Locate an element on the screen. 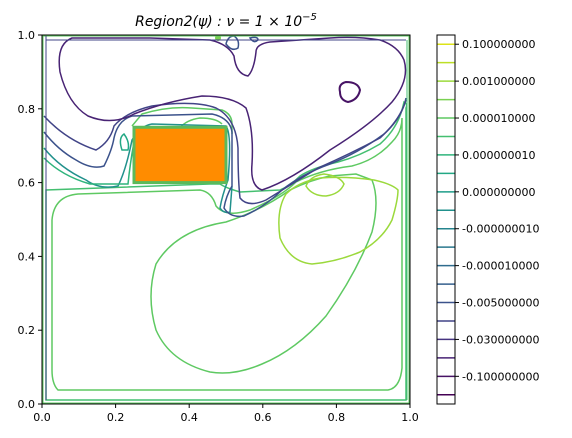  x-axis: 0.0 0.2 0.4 0.6 0.8 1.0 is located at coordinates (226, 414).